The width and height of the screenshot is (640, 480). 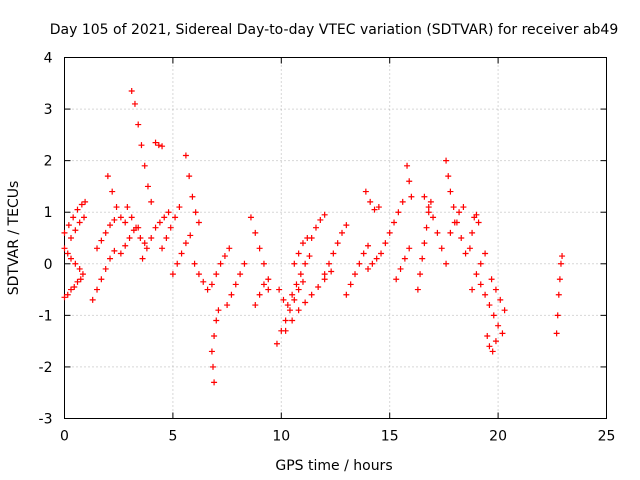 I want to click on x-tick-label: 20, so click(x=498, y=437).